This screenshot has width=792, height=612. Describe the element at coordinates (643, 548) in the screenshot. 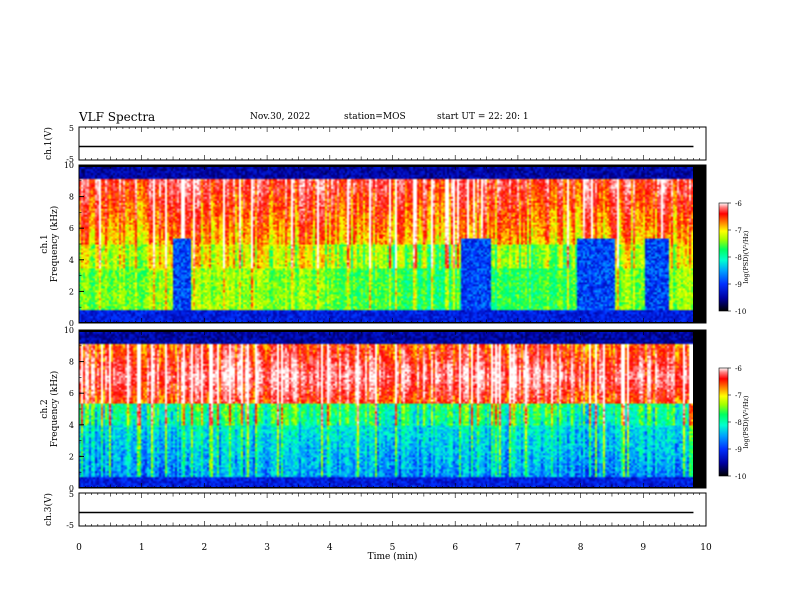

I see `x-tick-label: 9` at that location.